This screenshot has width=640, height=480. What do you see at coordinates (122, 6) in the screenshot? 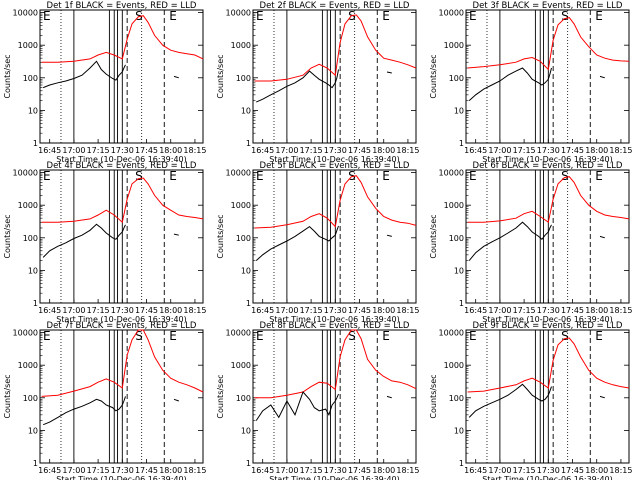
I see `panel-title: Det 1f BLACK = Events, RED = LLD` at bounding box center [122, 6].